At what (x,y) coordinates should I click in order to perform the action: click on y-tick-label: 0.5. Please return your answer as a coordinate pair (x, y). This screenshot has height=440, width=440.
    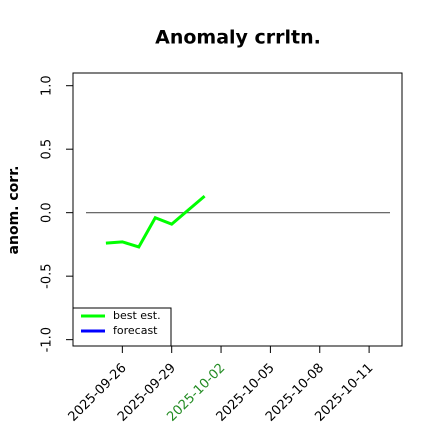
    Looking at the image, I should click on (47, 149).